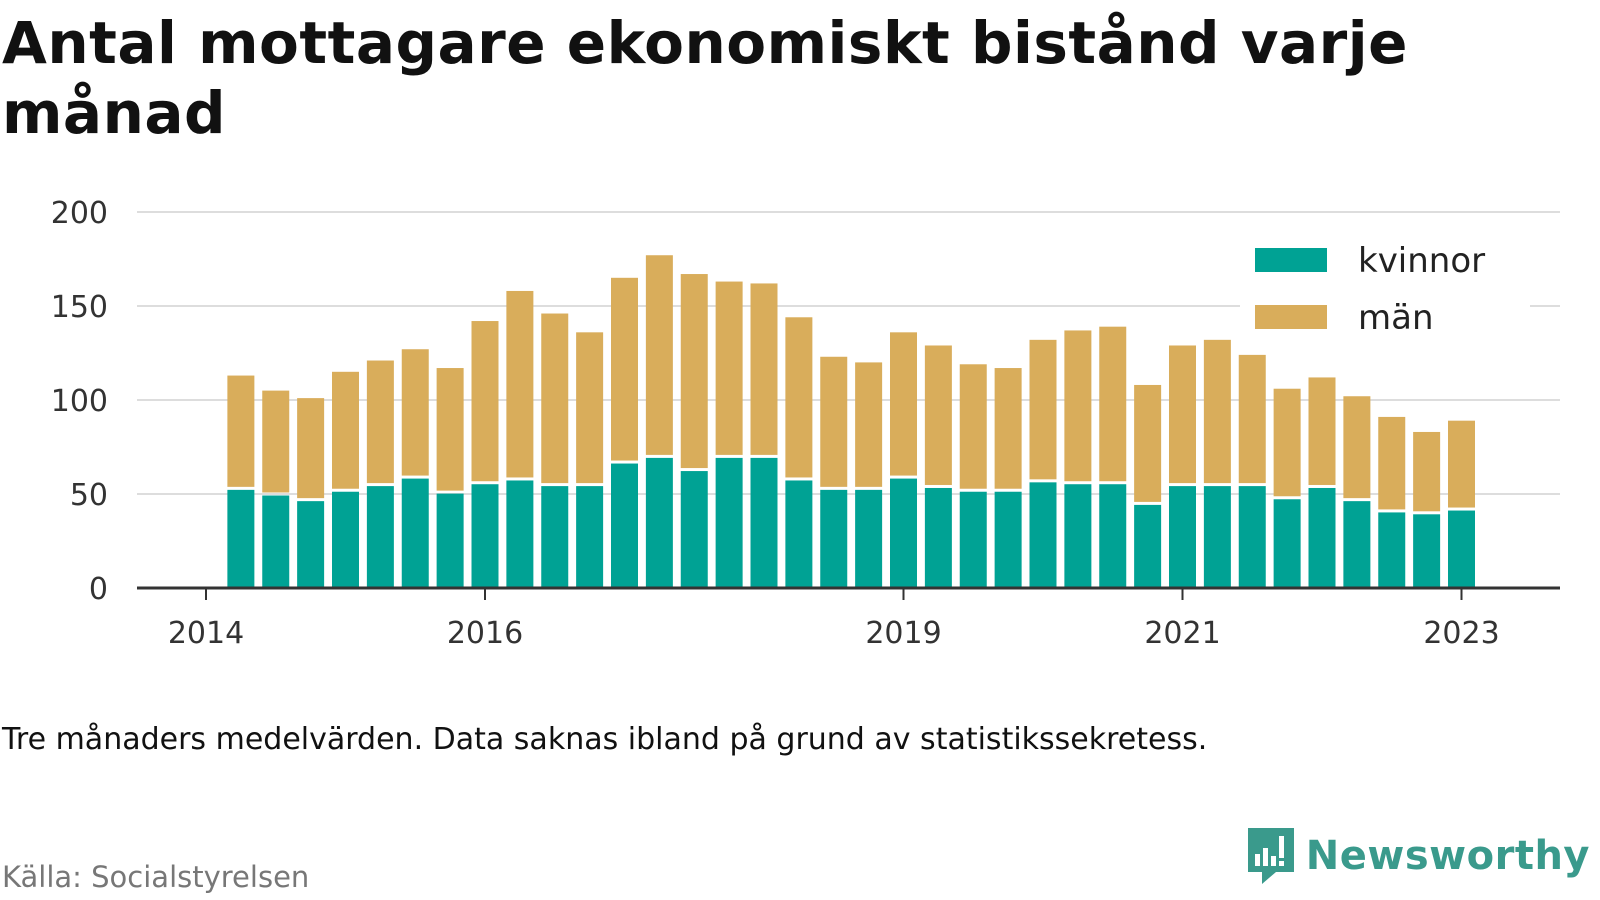  What do you see at coordinates (98, 589) in the screenshot?
I see `y-tick-label: 0` at bounding box center [98, 589].